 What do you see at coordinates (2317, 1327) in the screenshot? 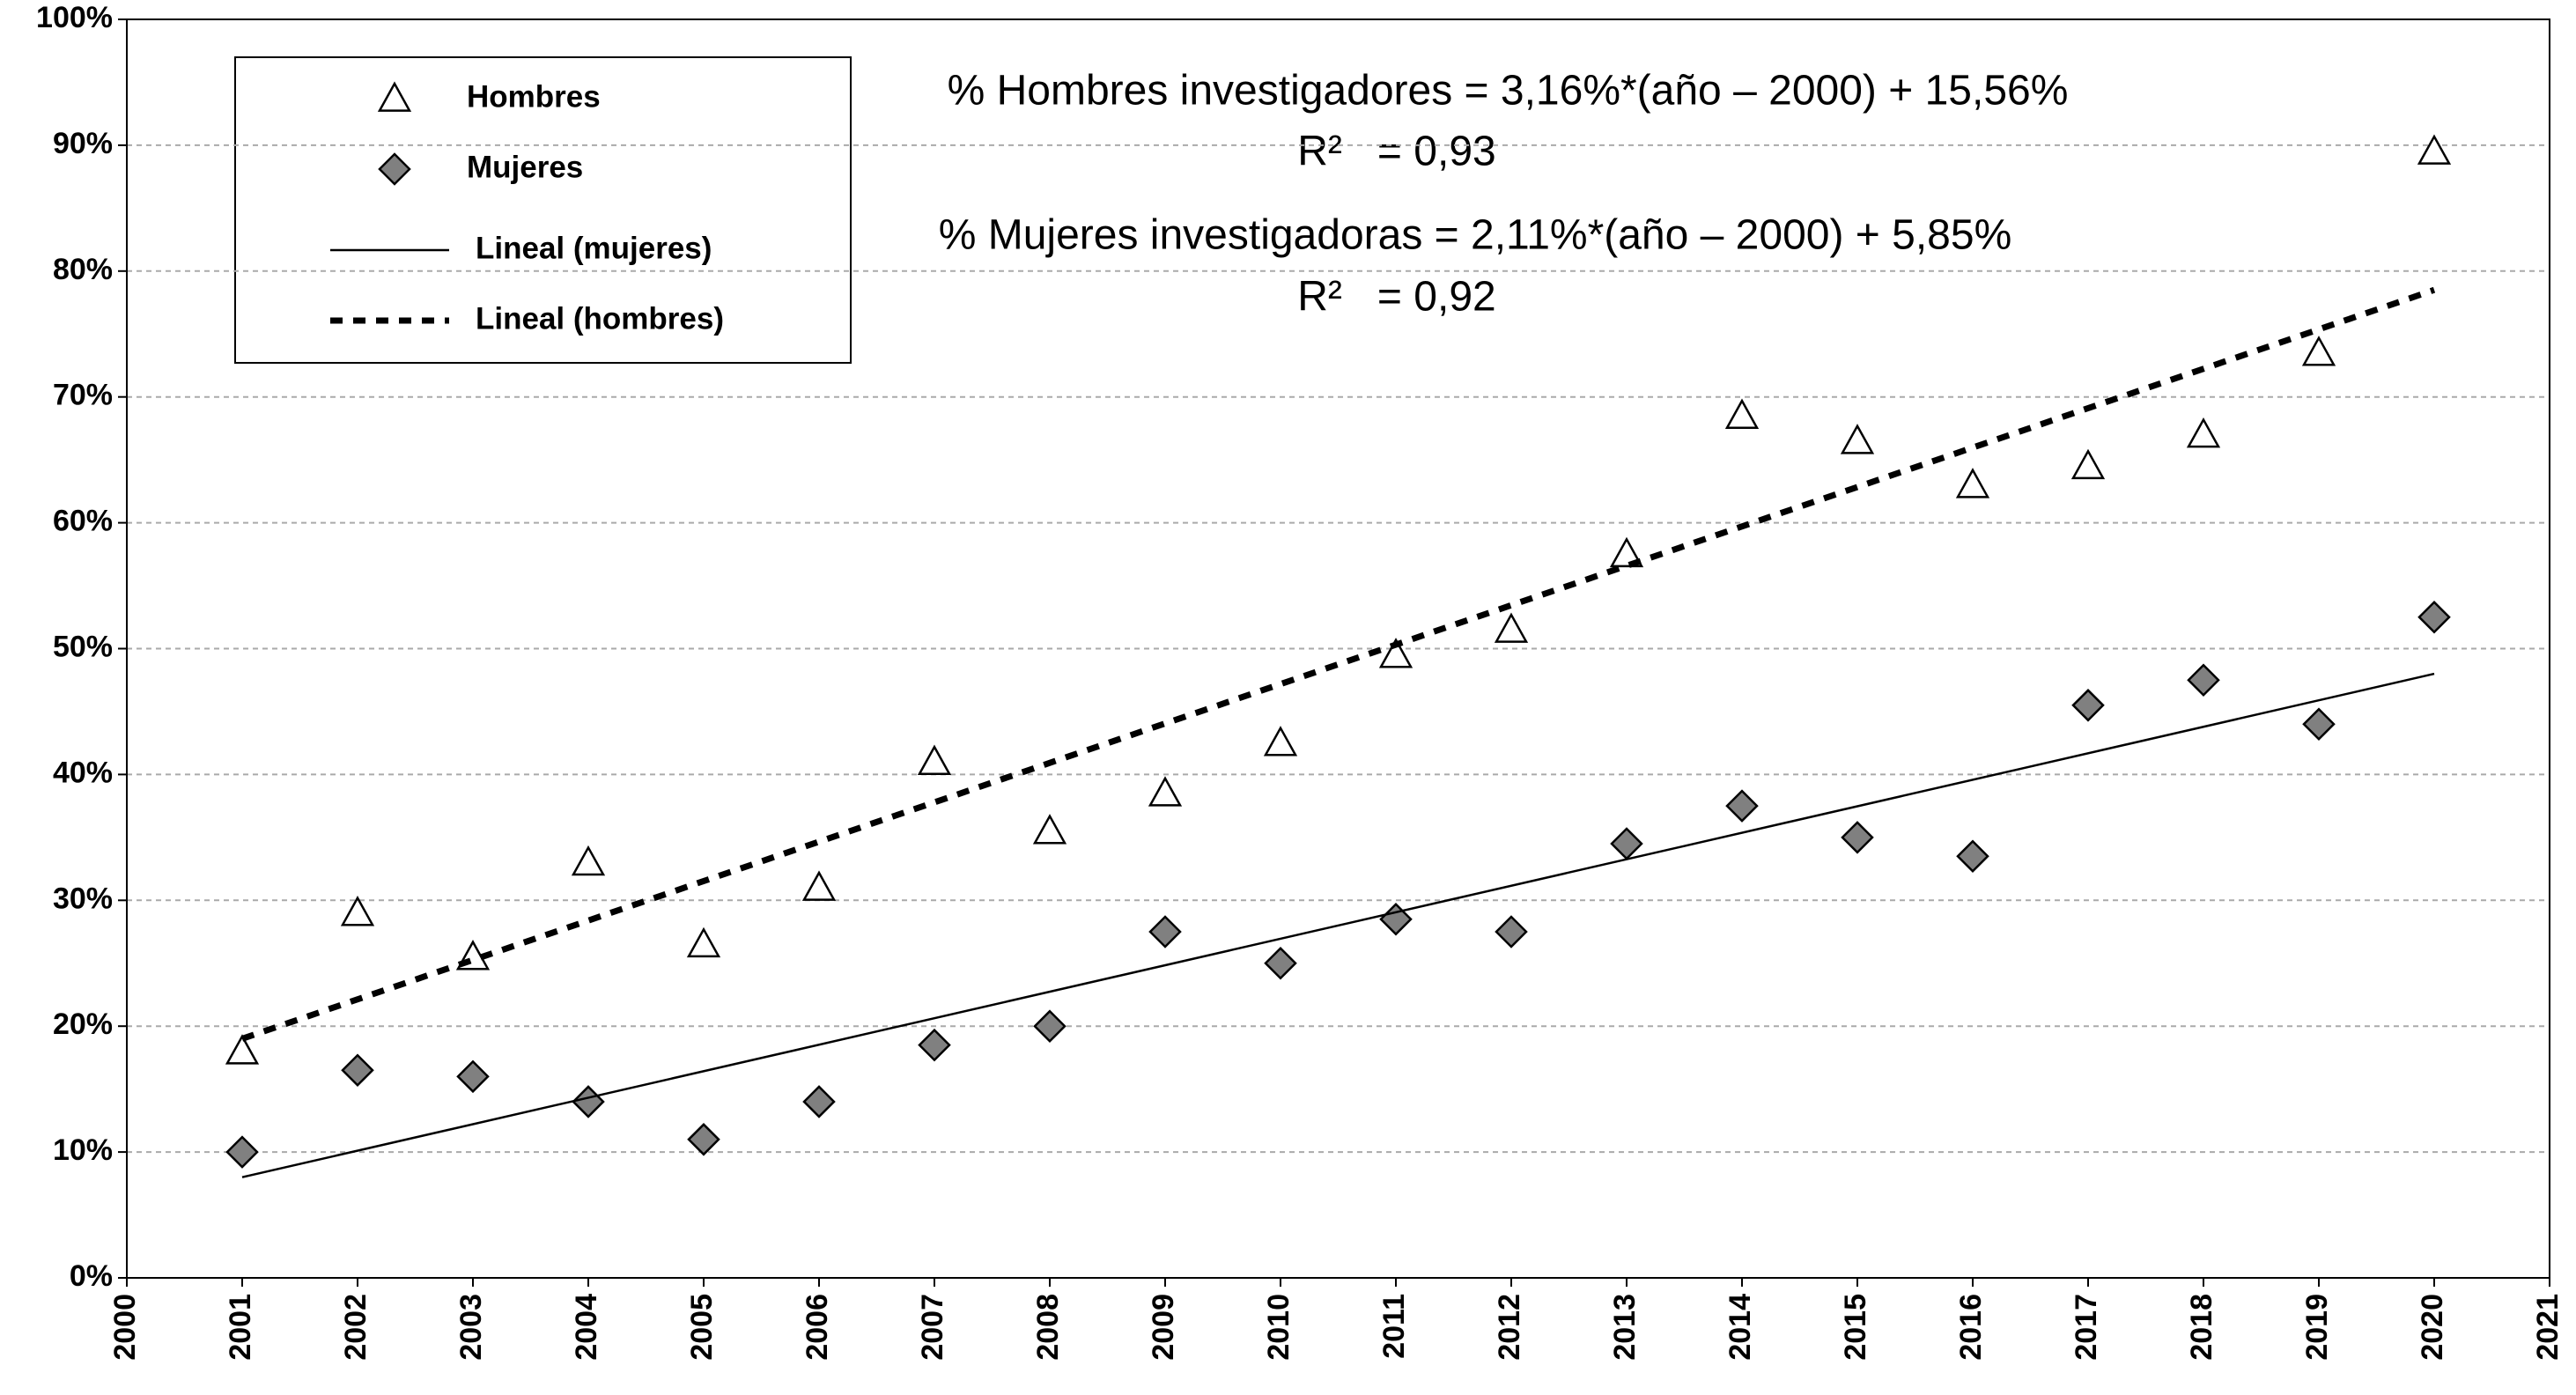
I see `x-tick-label: 2019` at bounding box center [2317, 1327].